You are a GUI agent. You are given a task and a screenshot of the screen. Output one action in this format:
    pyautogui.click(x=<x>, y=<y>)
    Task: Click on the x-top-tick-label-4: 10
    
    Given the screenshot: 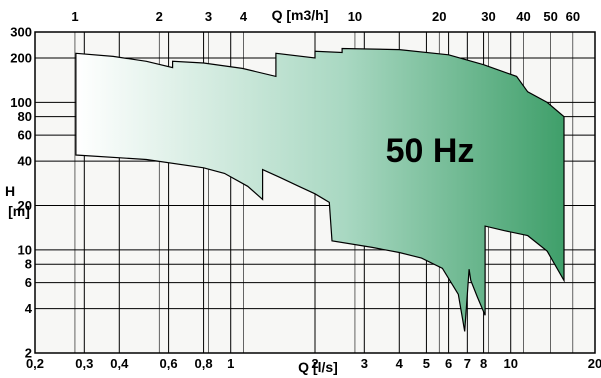 What is the action you would take?
    pyautogui.click(x=355, y=16)
    